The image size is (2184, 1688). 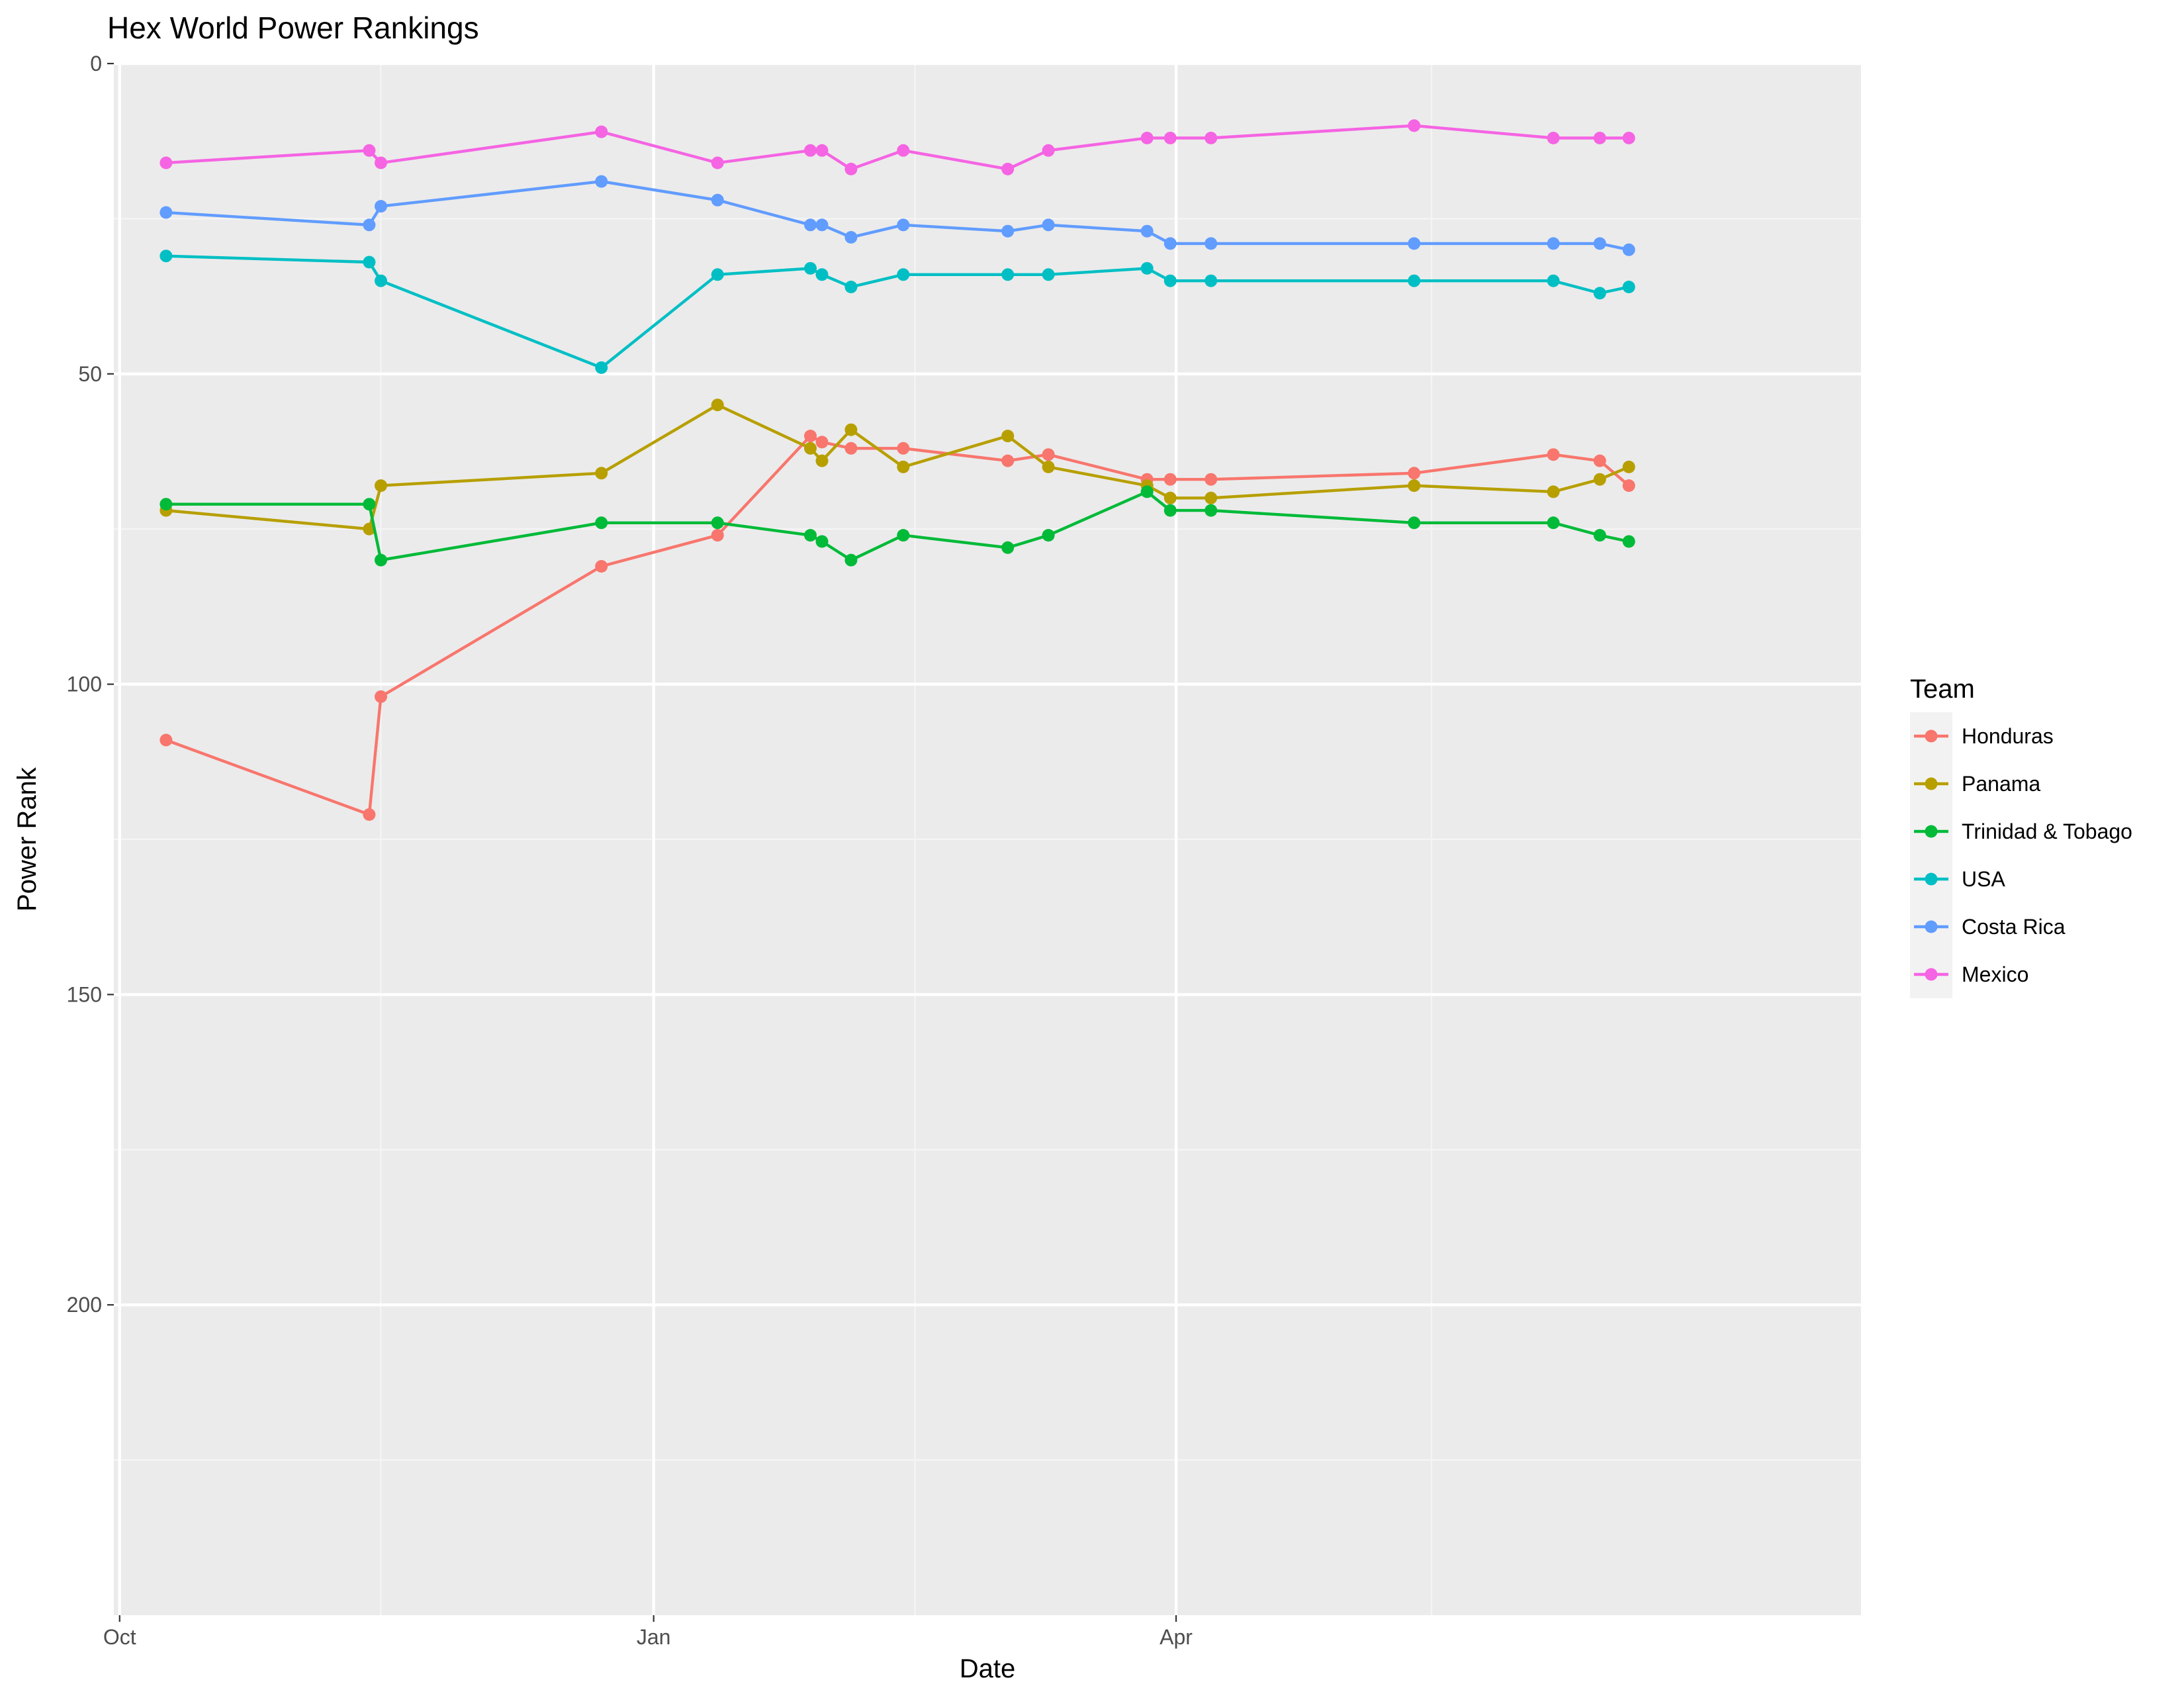 What do you see at coordinates (1982, 736) in the screenshot?
I see `legend-item-honduras: Honduras` at bounding box center [1982, 736].